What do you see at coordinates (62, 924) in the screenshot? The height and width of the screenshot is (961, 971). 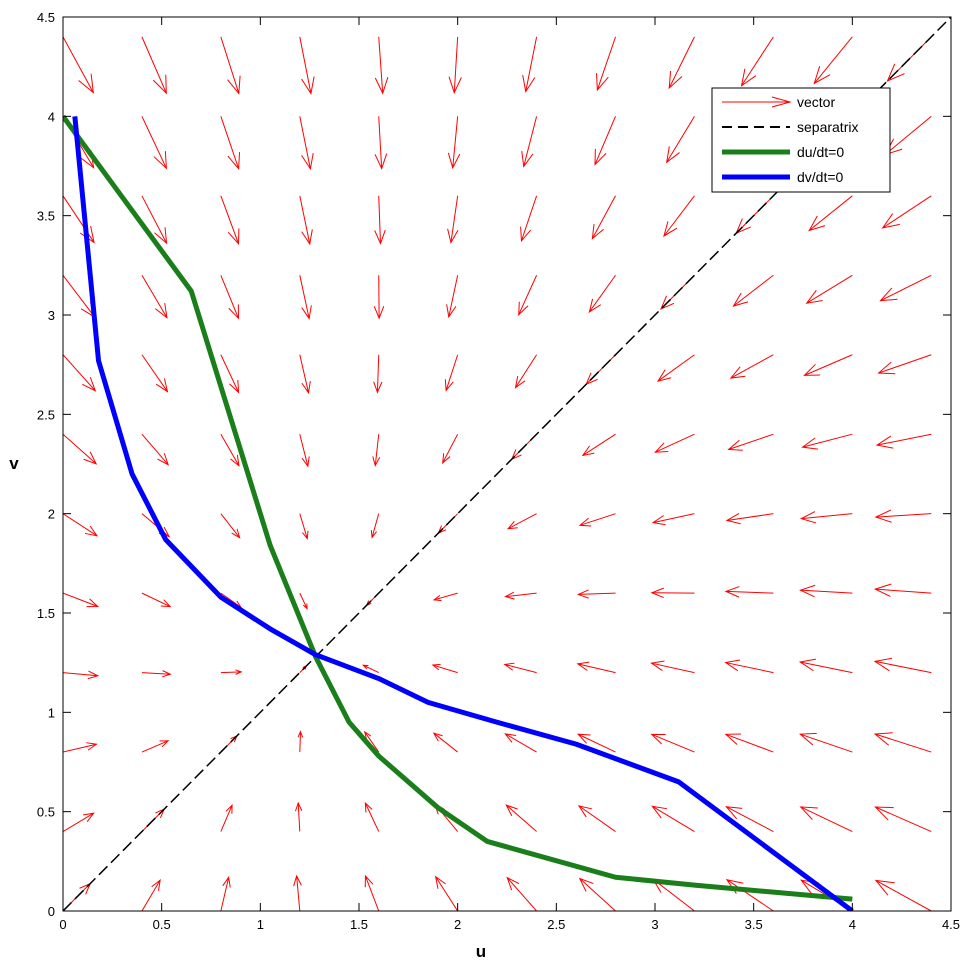 I see `x-tick-label: 0` at bounding box center [62, 924].